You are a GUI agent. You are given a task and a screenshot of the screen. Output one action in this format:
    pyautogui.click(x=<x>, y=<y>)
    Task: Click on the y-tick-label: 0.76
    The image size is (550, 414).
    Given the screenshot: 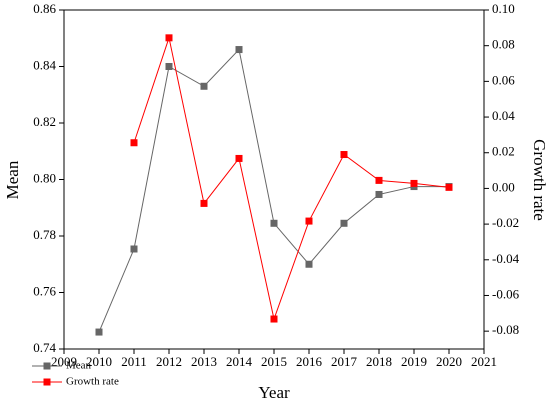 What is the action you would take?
    pyautogui.click(x=44, y=290)
    